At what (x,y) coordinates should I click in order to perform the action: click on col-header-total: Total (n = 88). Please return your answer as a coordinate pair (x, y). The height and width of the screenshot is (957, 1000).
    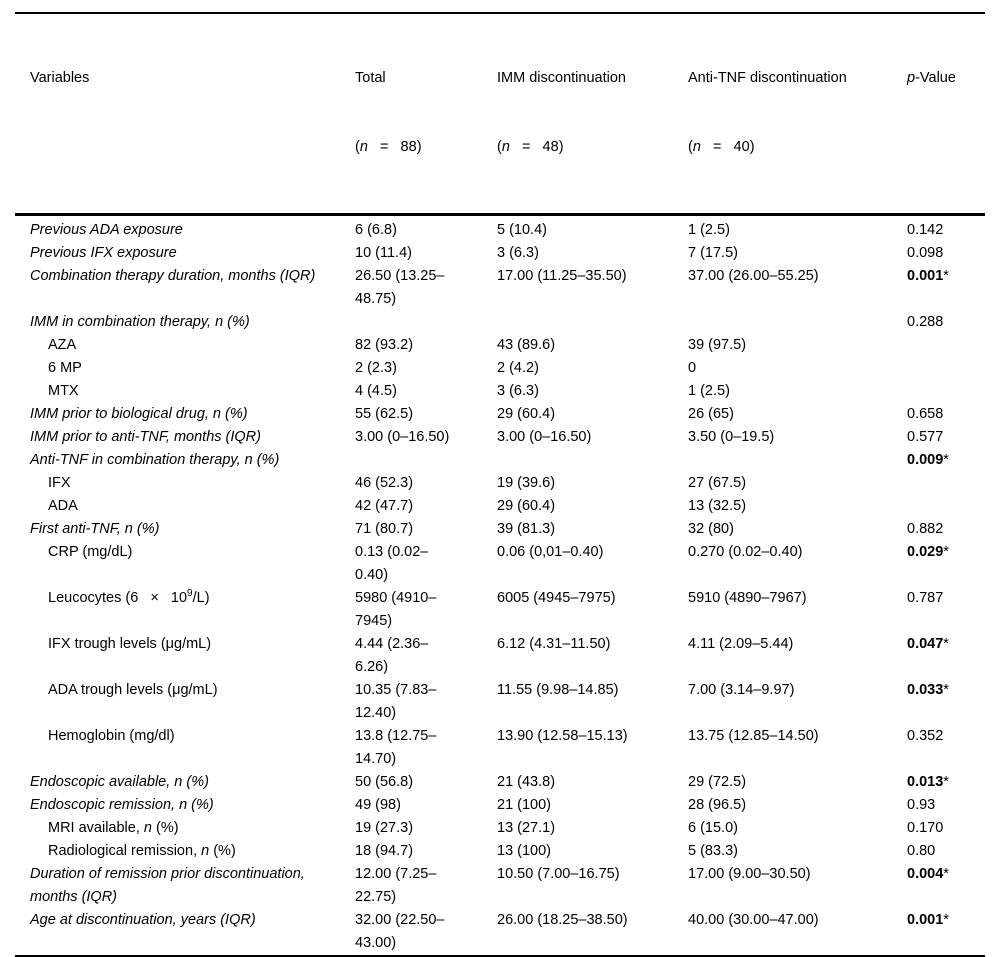
    Looking at the image, I should click on (426, 114).